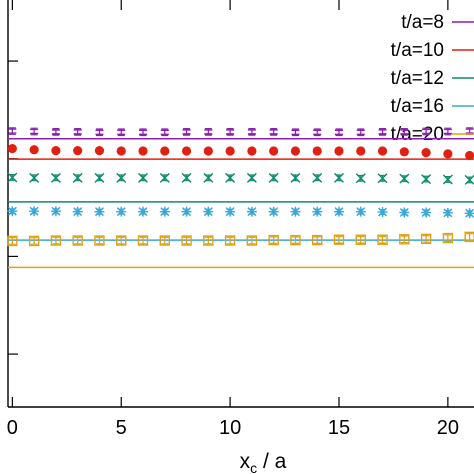 The width and height of the screenshot is (474, 474). What do you see at coordinates (263, 462) in the screenshot?
I see `x-axis-label: xc / a` at bounding box center [263, 462].